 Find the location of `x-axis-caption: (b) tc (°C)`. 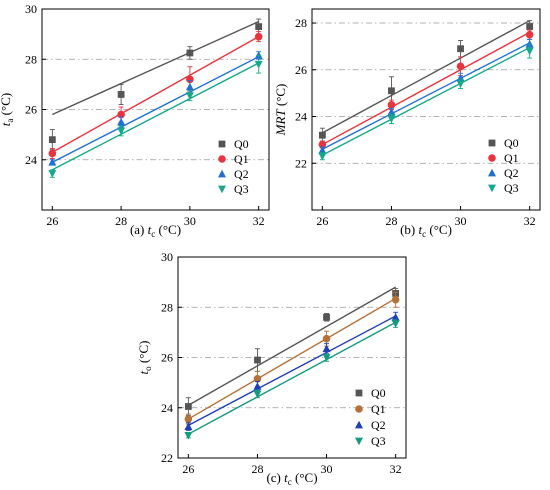

x-axis-caption: (b) tc (°C) is located at coordinates (426, 230).